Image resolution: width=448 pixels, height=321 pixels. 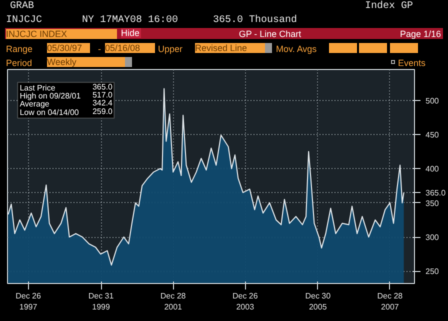 What do you see at coordinates (433, 169) in the screenshot?
I see `y-tick-label: 400` at bounding box center [433, 169].